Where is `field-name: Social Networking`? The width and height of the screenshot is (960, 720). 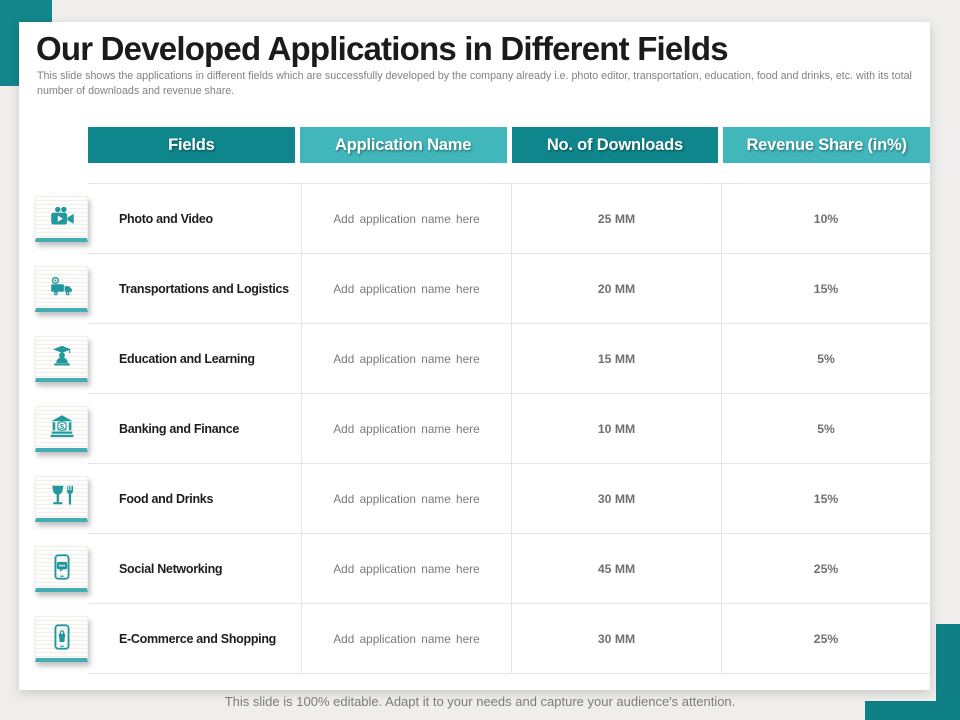
field-name: Social Networking is located at coordinates (195, 568).